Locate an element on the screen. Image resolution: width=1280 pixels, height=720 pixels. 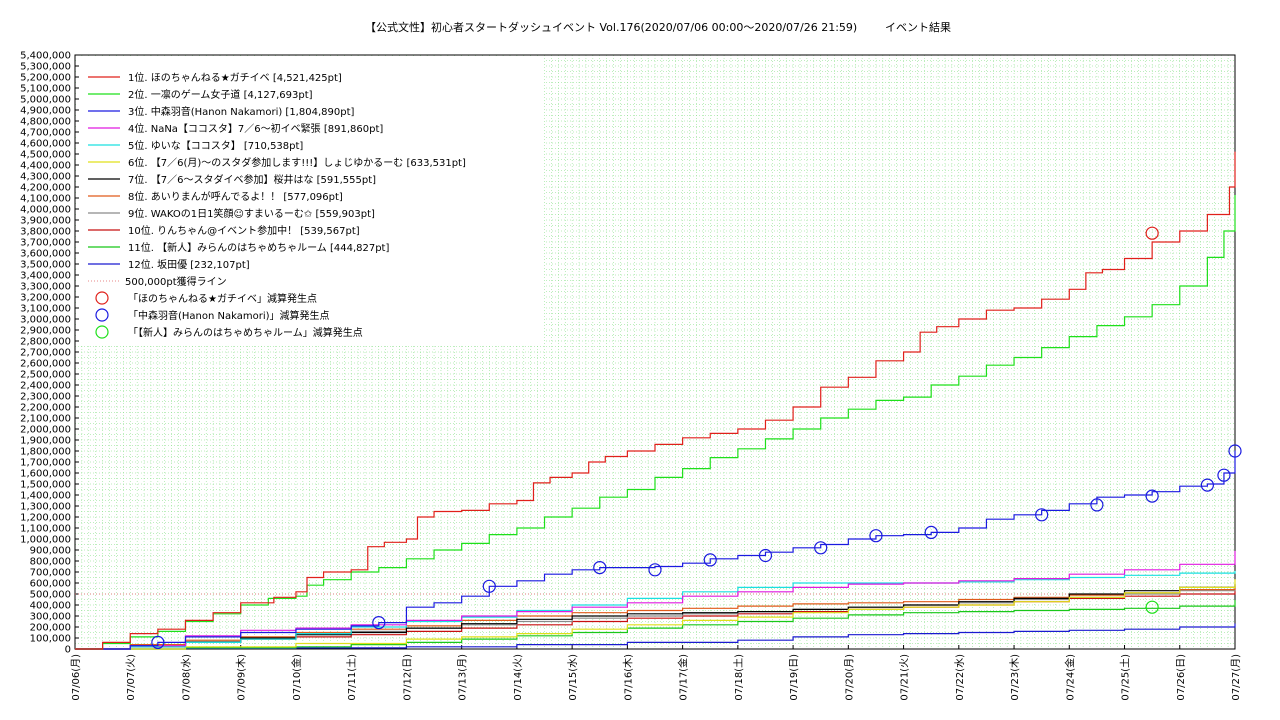
y-tick-label: 5,200,000 is located at coordinates (45, 78).